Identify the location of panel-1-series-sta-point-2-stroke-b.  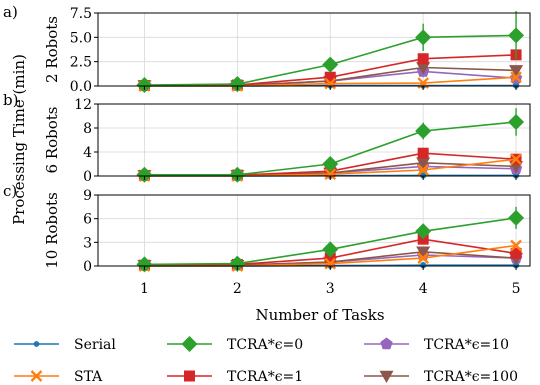
(330, 174).